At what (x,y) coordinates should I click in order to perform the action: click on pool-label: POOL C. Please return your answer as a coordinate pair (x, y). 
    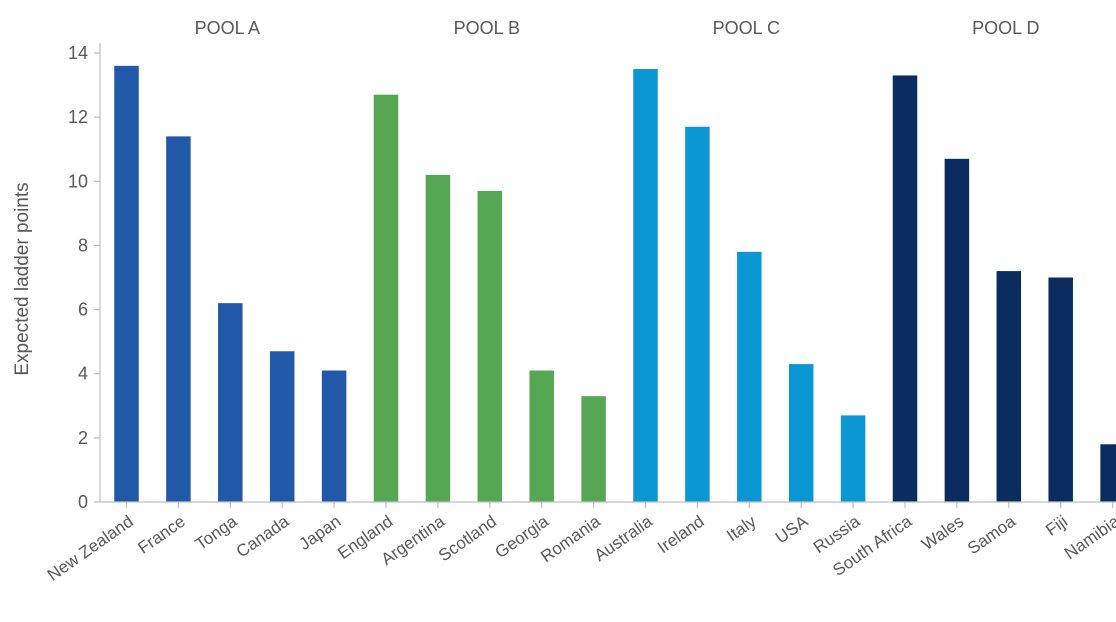
    Looking at the image, I should click on (746, 28).